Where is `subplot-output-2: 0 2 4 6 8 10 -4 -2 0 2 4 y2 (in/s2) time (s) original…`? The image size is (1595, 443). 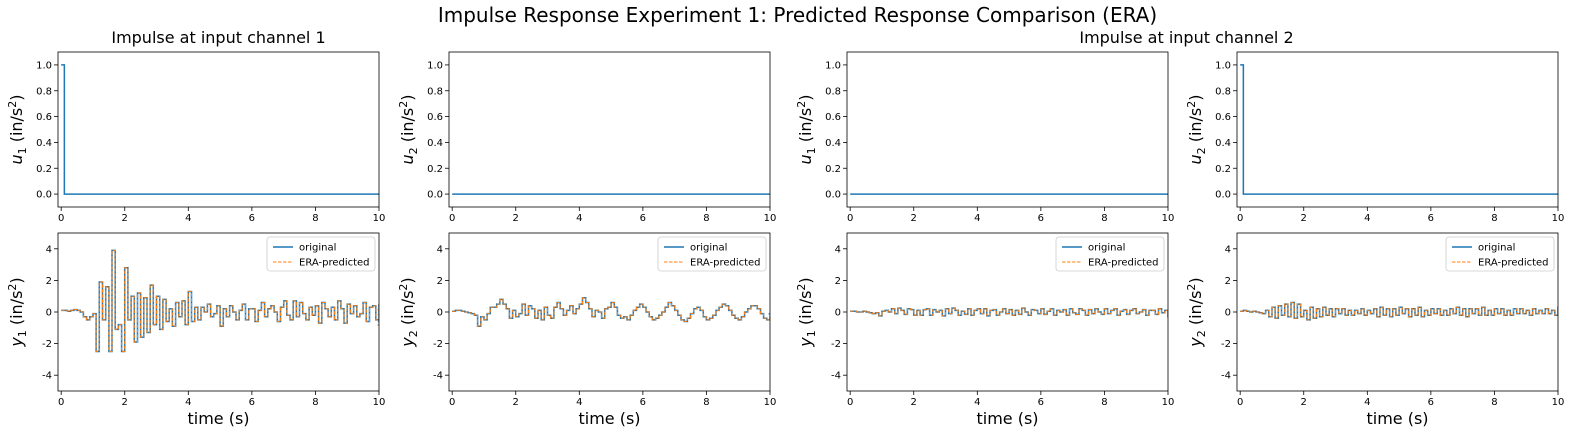 subplot-output-2: 0 2 4 6 8 10 -4 -2 0 2 4 y2 (in/s2) time (s) original… is located at coordinates (587, 330).